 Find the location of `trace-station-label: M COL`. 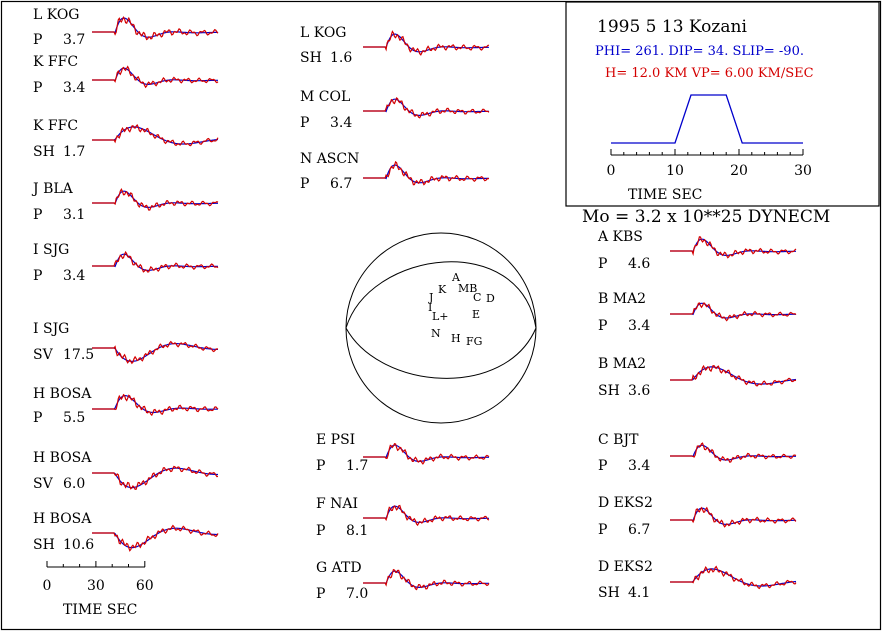

trace-station-label: M COL is located at coordinates (325, 97).